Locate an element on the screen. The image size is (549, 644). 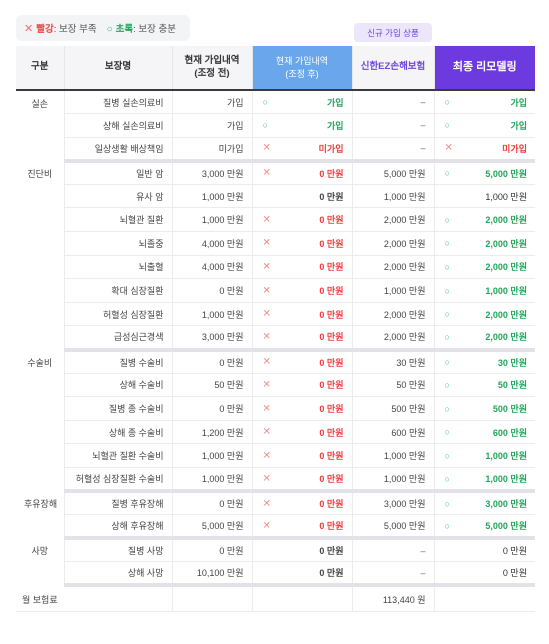
coverage-name: 질병 종 수술비 is located at coordinates (118, 408).